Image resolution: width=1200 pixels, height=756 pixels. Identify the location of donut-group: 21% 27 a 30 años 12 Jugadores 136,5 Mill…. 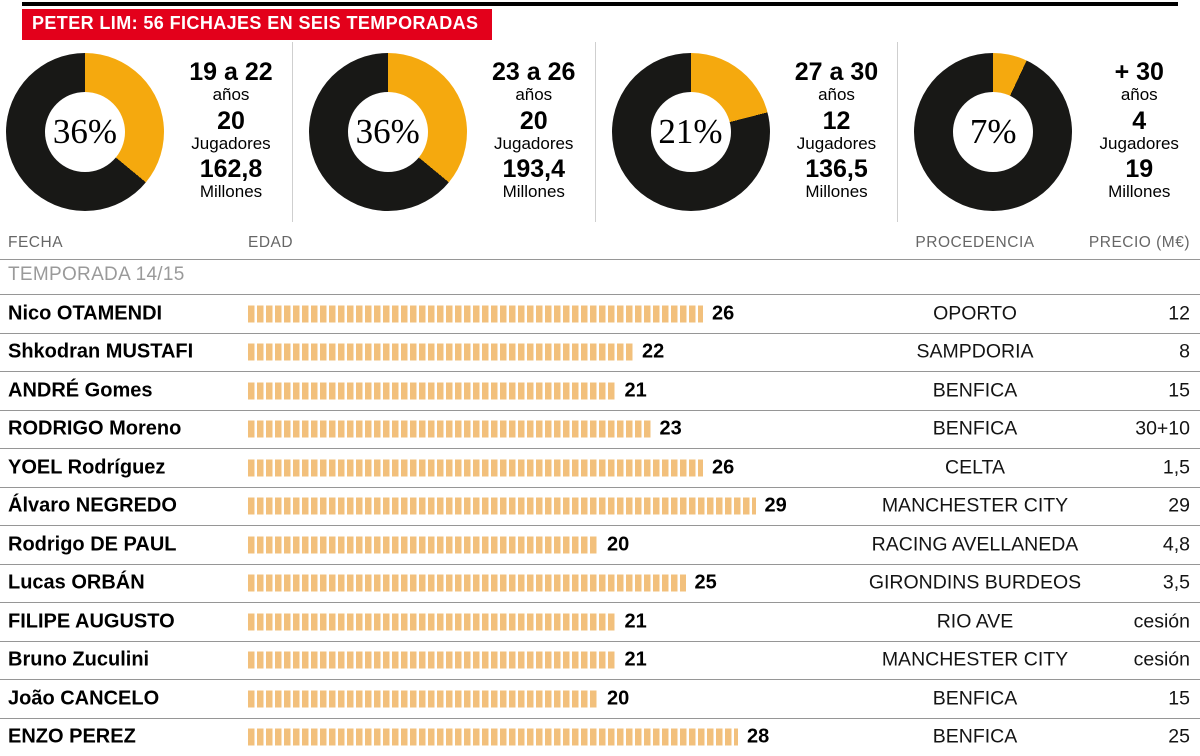
(746, 132).